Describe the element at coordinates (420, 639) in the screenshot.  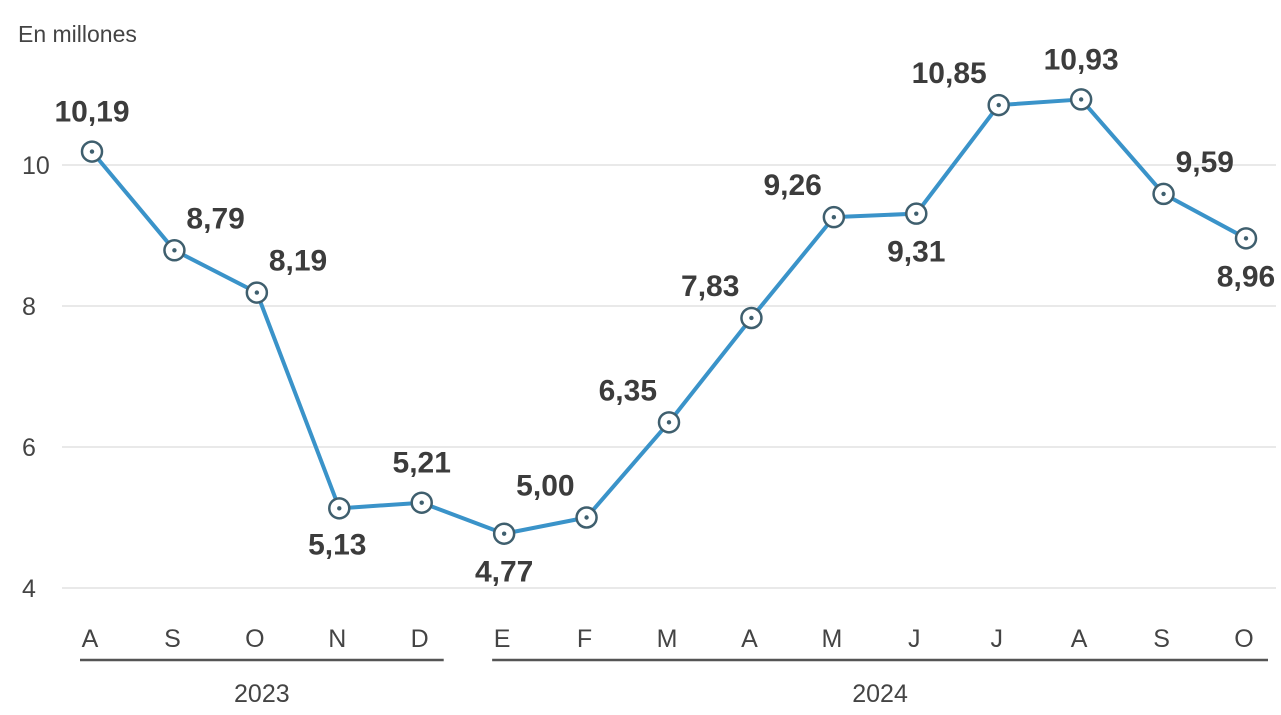
I see `x-tick-label: D` at that location.